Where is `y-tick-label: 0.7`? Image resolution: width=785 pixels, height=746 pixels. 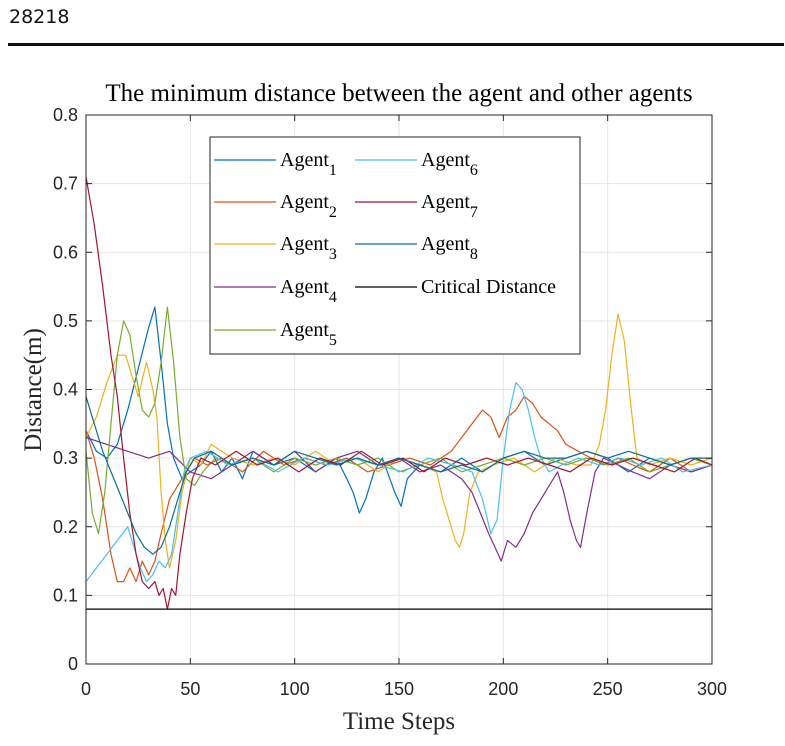
y-tick-label: 0.7 is located at coordinates (65, 184).